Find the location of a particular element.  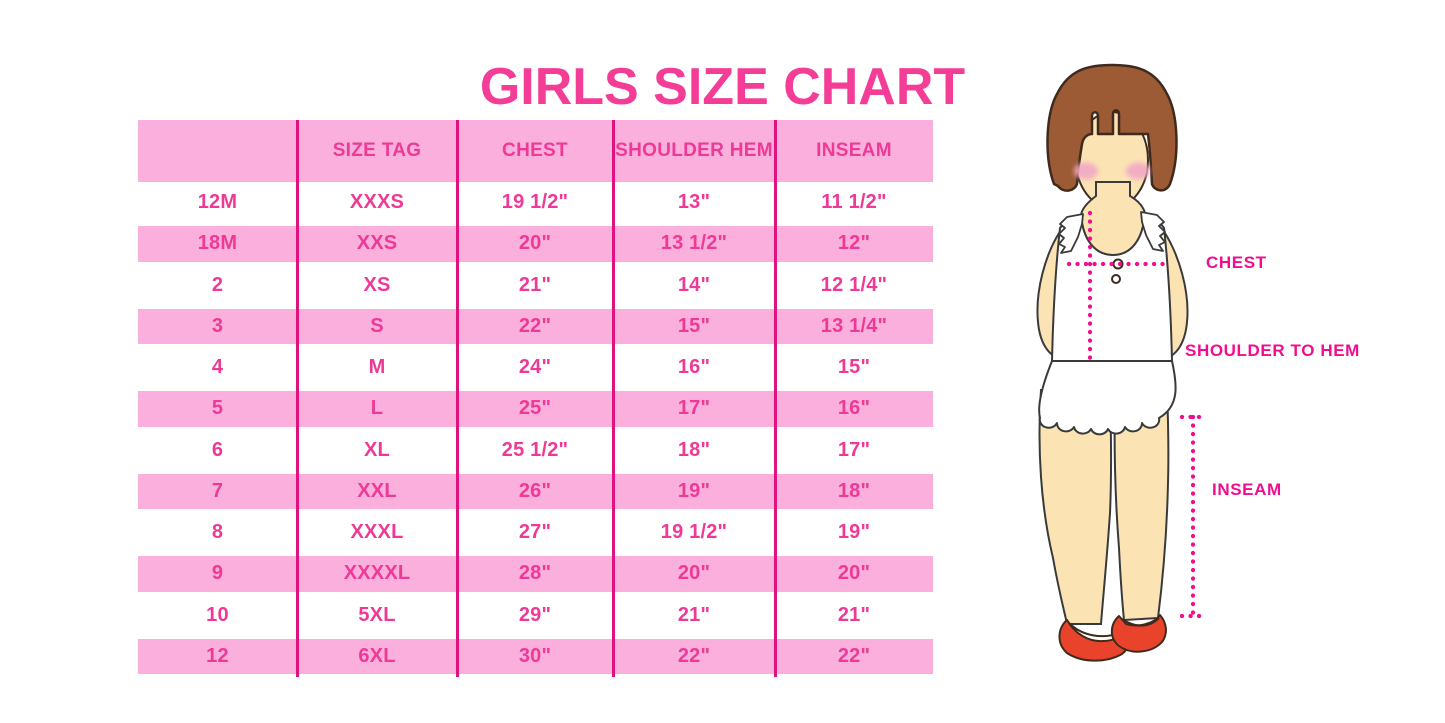

table-row: 9 XXXXL 28" 20" 20" is located at coordinates (535, 574).